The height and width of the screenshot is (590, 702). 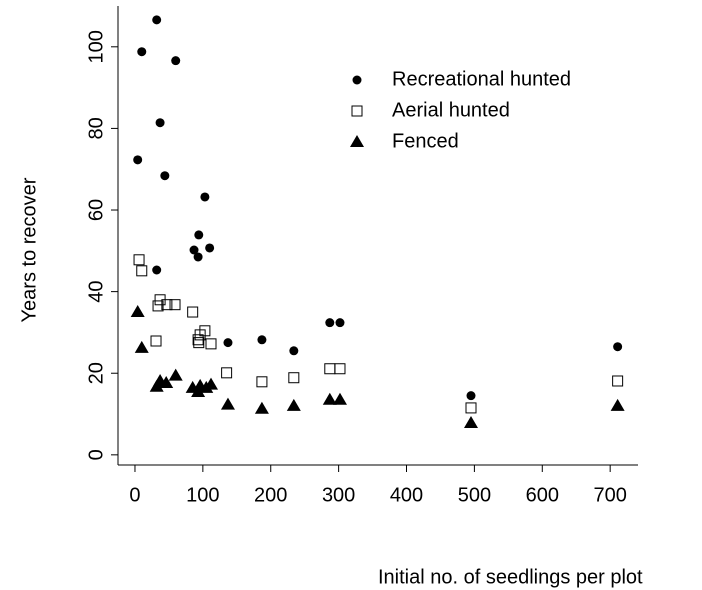 What do you see at coordinates (270, 495) in the screenshot?
I see `x-tick-label: 200` at bounding box center [270, 495].